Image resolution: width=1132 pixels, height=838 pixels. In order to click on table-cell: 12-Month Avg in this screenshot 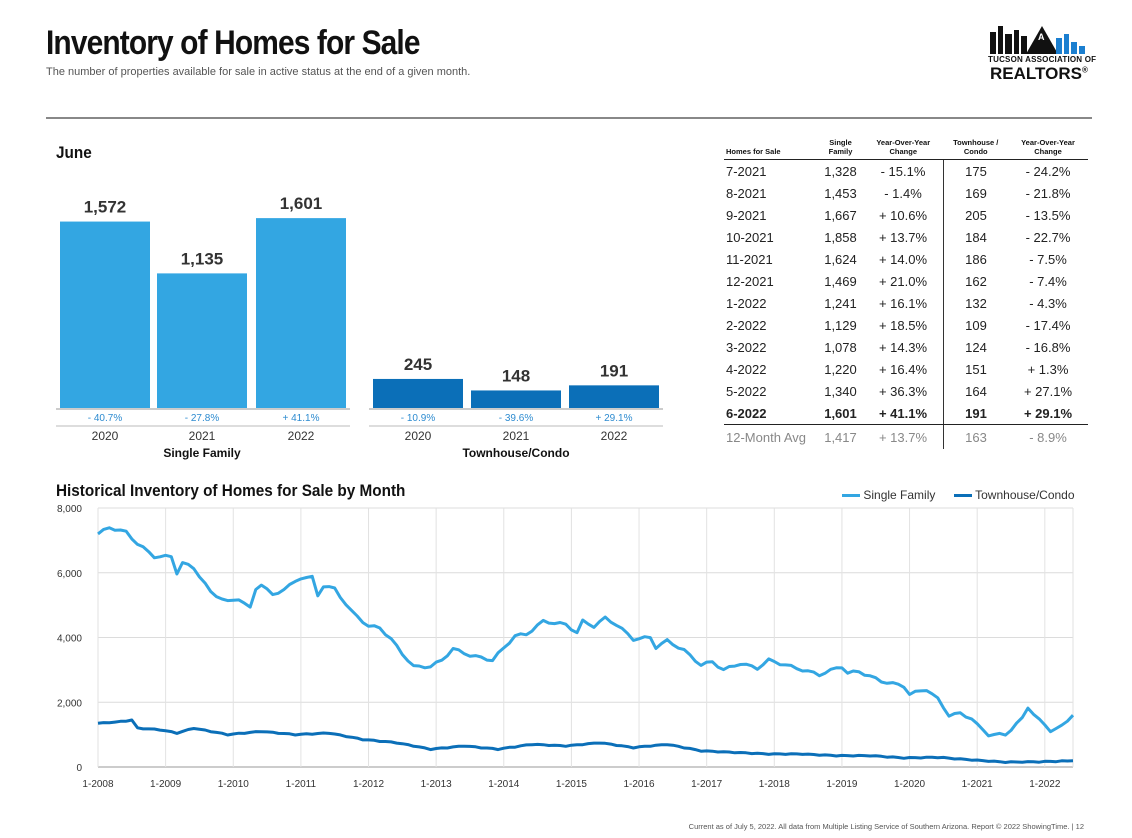, I will do `click(766, 437)`.